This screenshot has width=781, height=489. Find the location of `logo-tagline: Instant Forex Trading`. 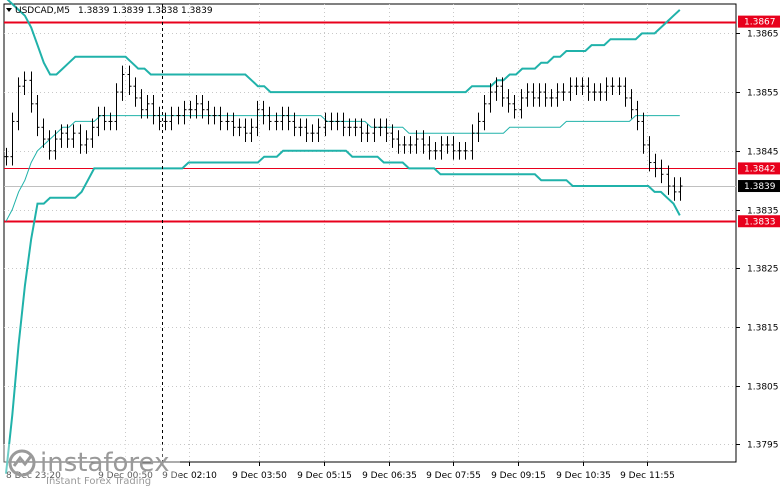

logo-tagline: Instant Forex Trading is located at coordinates (98, 481).